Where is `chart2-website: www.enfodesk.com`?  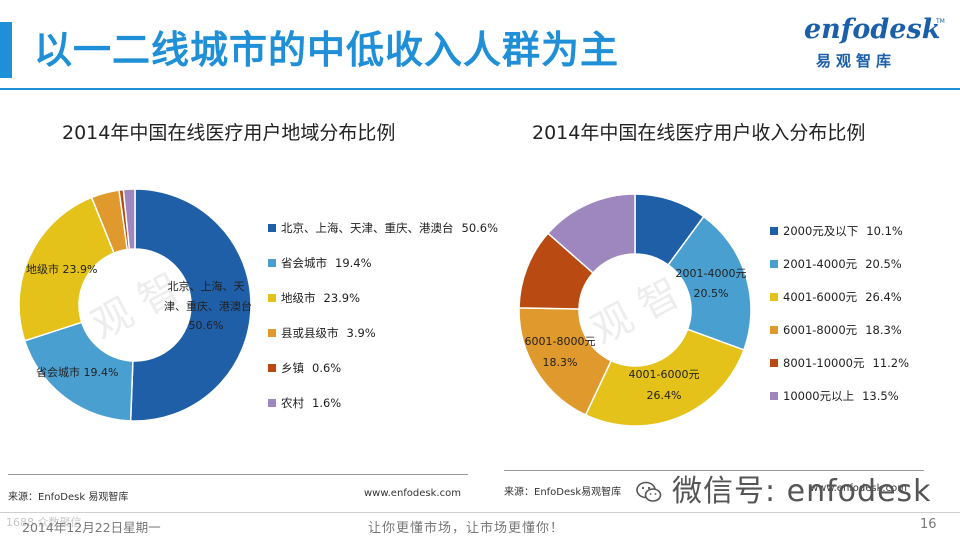
chart2-website: www.enfodesk.com is located at coordinates (858, 488).